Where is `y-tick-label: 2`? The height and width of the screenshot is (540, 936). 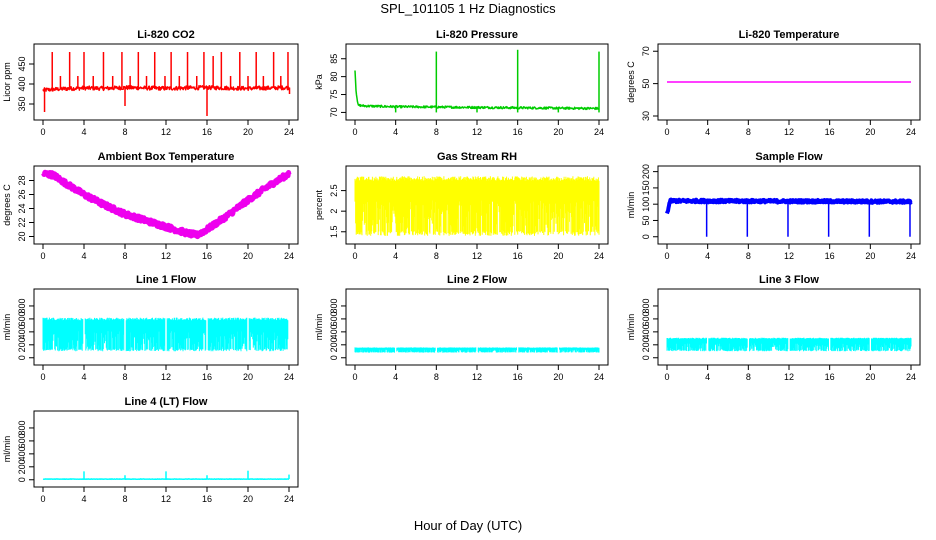 y-tick-label: 2 is located at coordinates (334, 211).